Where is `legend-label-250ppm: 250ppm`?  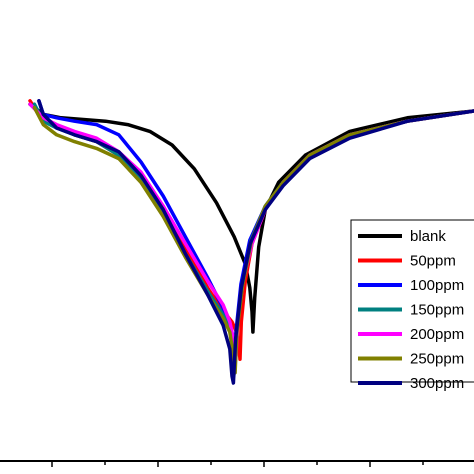 legend-label-250ppm: 250ppm is located at coordinates (437, 359).